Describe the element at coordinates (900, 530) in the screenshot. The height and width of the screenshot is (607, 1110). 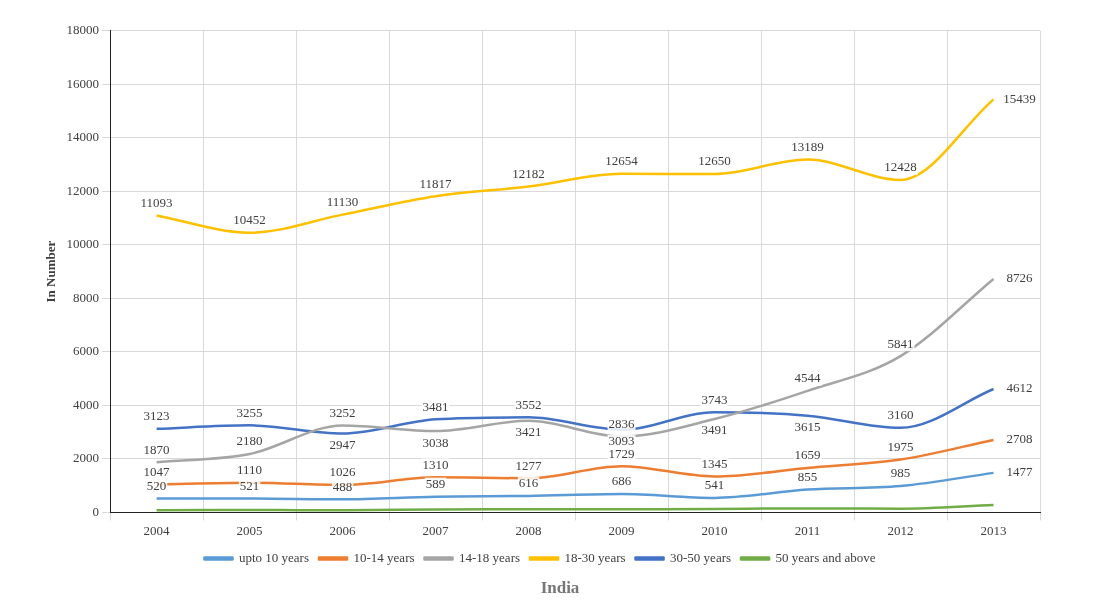
I see `x-tick-label: 2012` at that location.